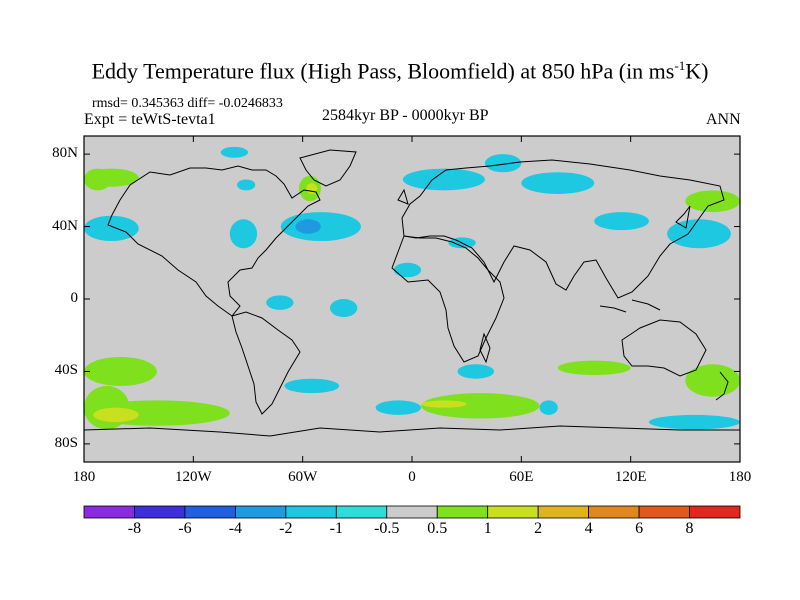 Image resolution: width=800 pixels, height=600 pixels. I want to click on field-tropical-atlantic, so click(344, 308).